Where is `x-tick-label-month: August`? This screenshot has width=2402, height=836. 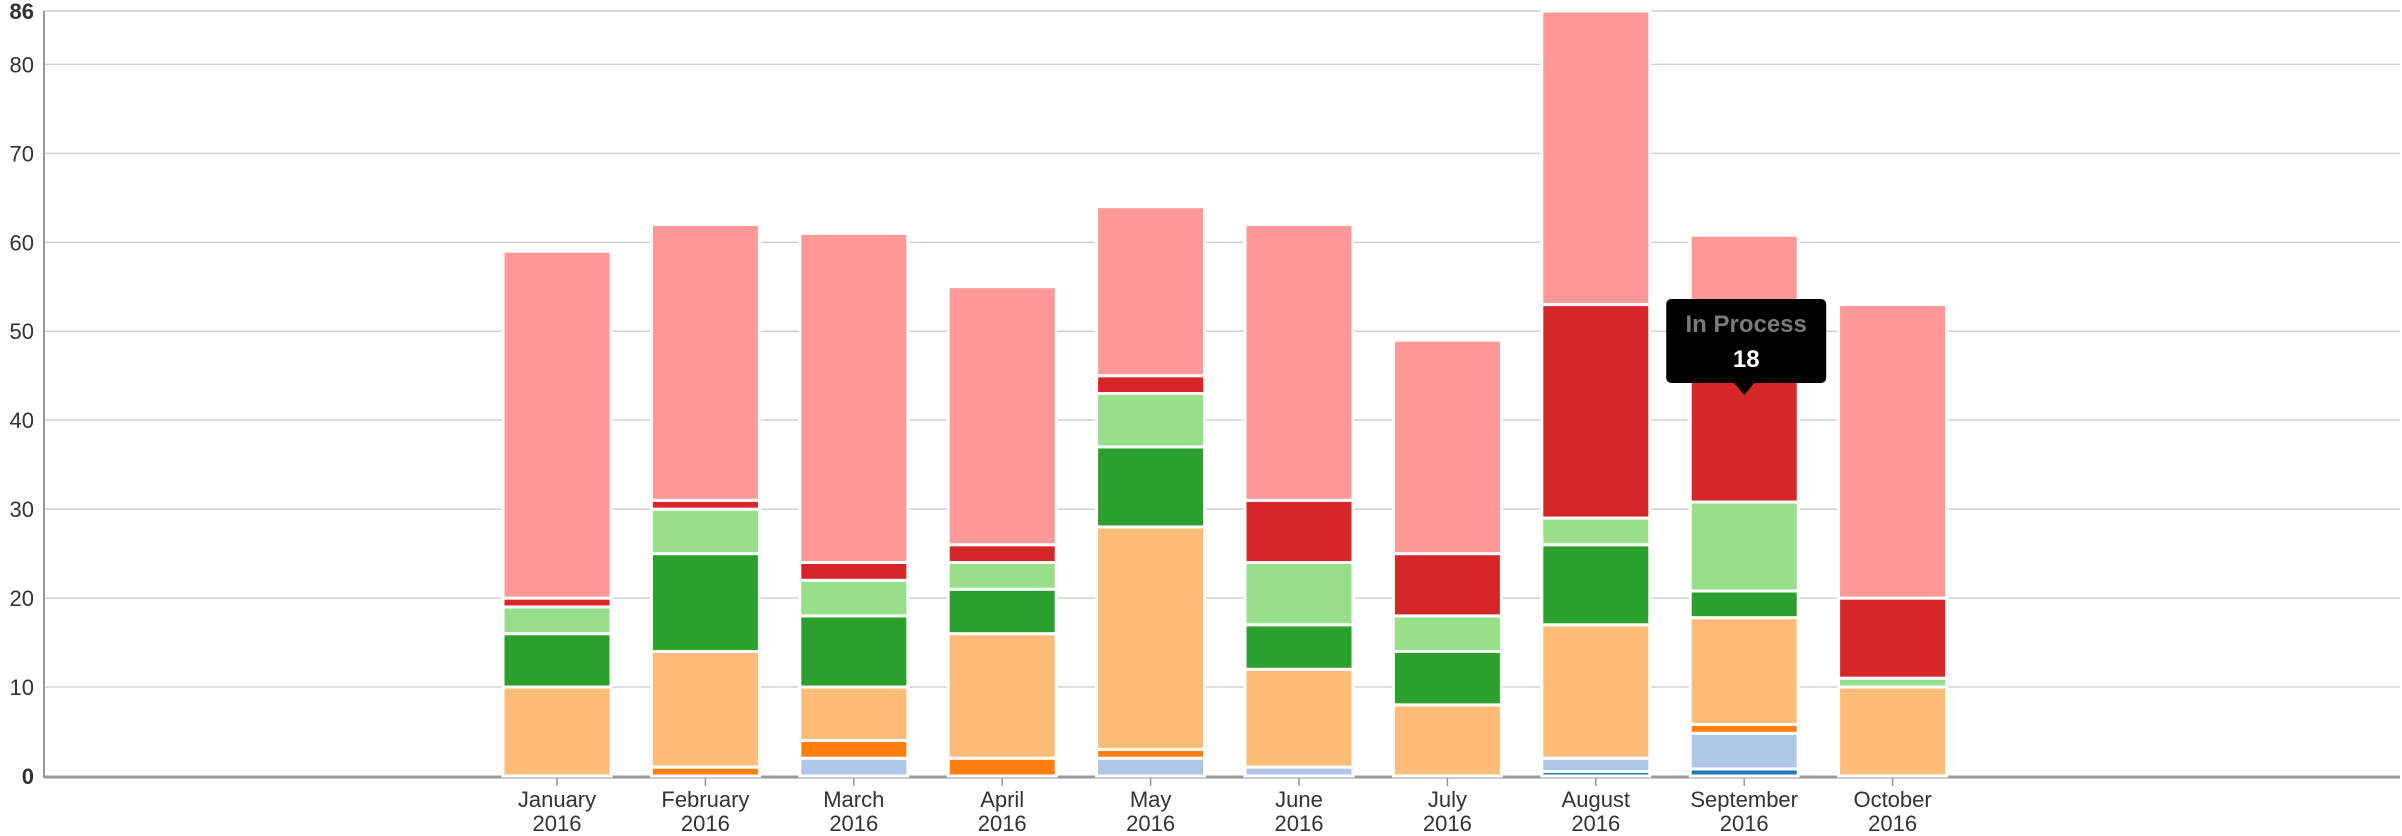
x-tick-label-month: August is located at coordinates (1596, 799).